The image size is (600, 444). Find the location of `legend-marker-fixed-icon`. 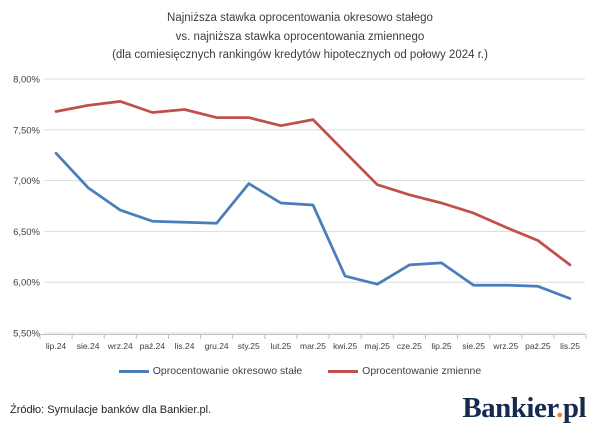

legend-marker-fixed-icon is located at coordinates (133, 371).